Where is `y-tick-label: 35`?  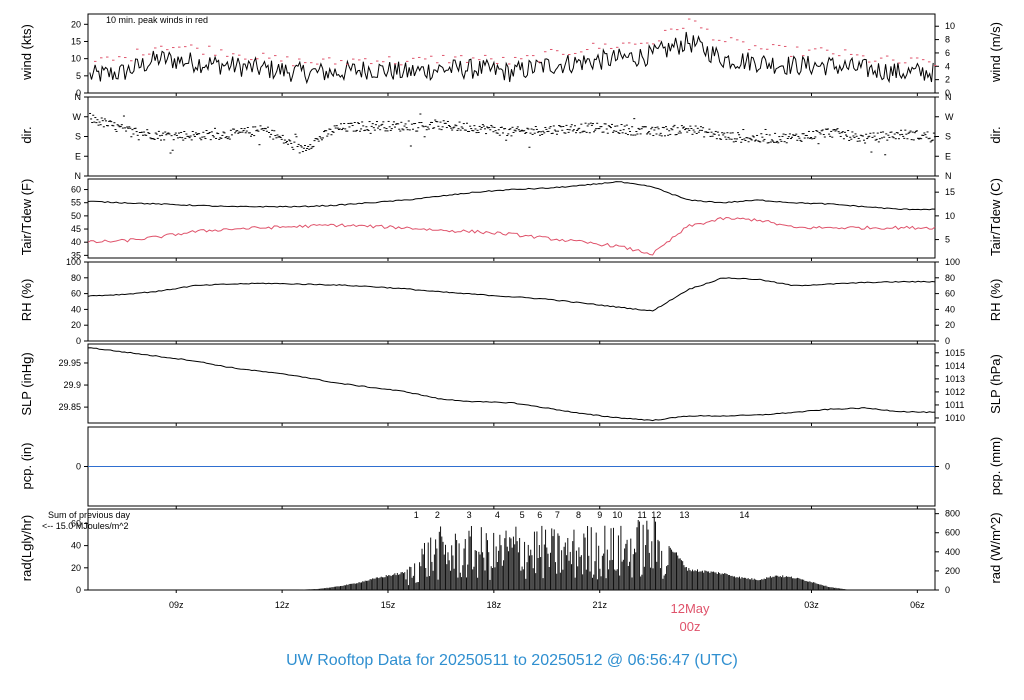
y-tick-label: 35 is located at coordinates (76, 255).